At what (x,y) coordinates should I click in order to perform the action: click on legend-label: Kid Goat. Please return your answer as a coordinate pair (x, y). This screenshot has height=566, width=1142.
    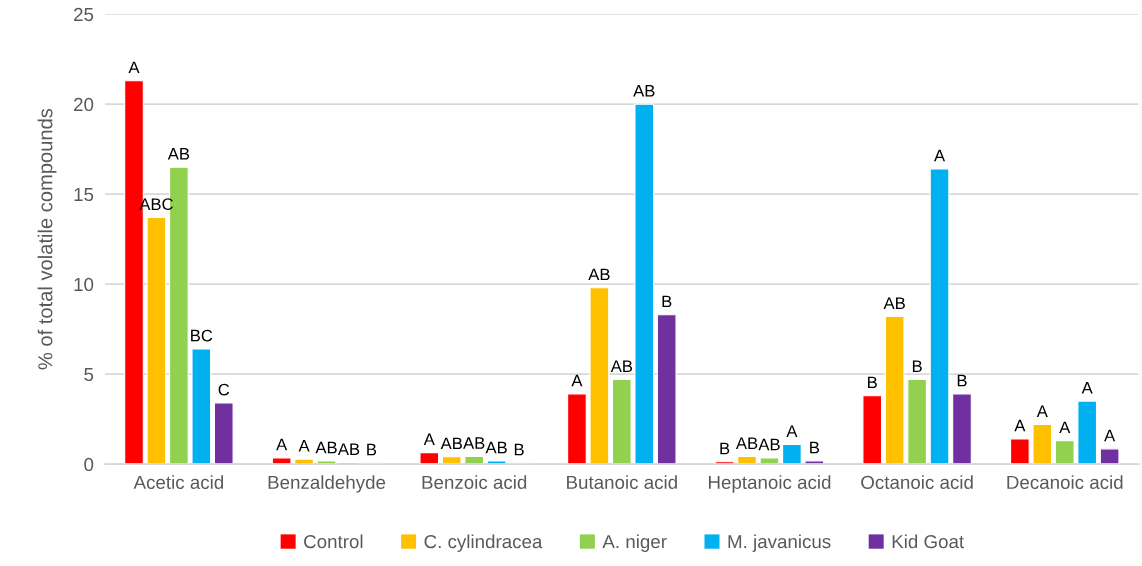
    Looking at the image, I should click on (928, 541).